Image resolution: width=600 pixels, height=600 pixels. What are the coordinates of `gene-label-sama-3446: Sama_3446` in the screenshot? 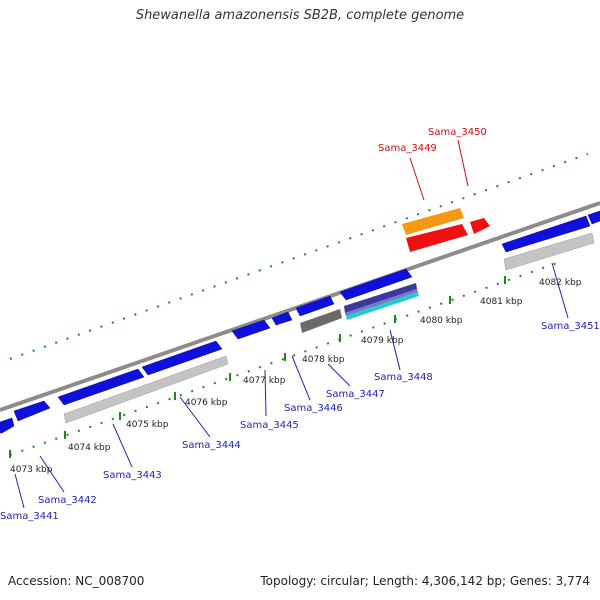 It's located at (313, 408).